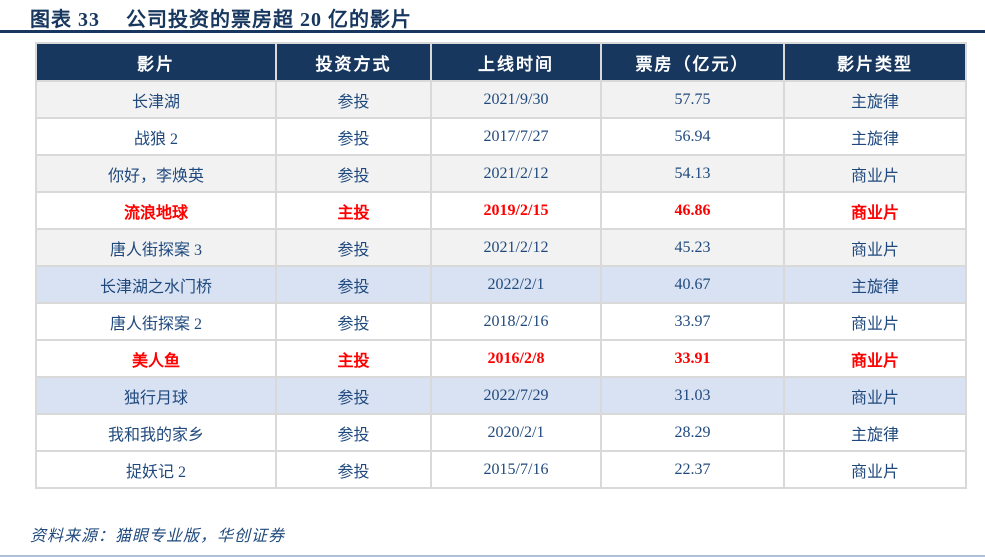  I want to click on boxoffice-cell: 57.75, so click(692, 99).